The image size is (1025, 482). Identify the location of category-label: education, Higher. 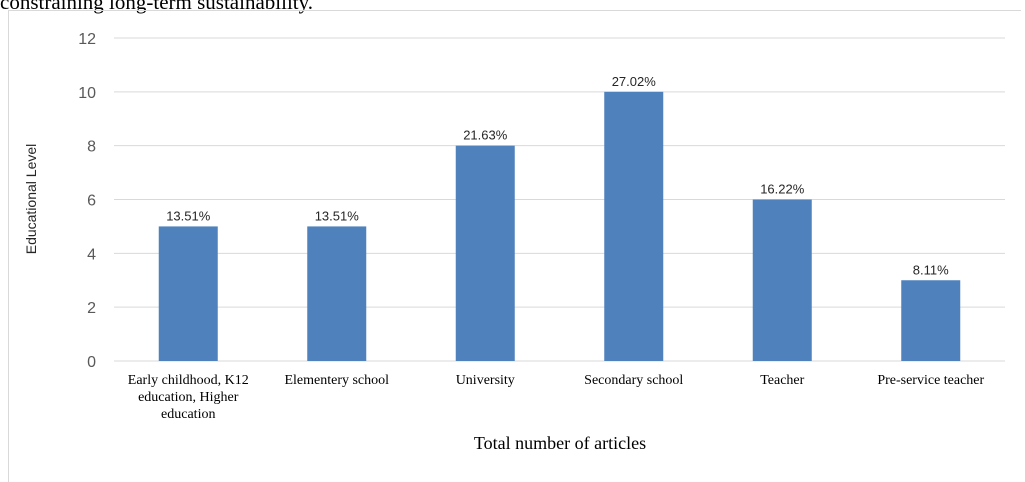
(188, 397).